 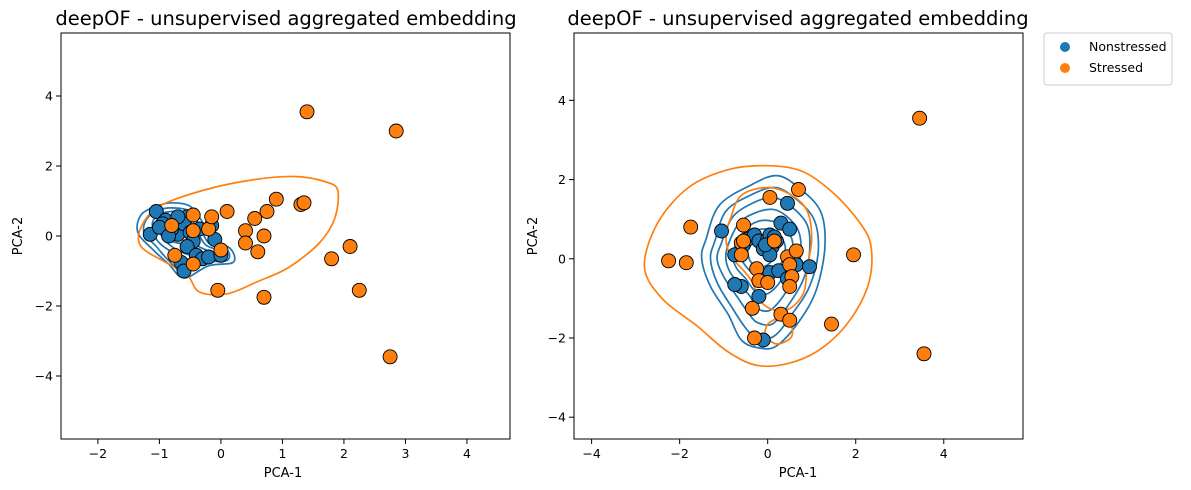 What do you see at coordinates (1065, 68) in the screenshot?
I see `legend-marker-stressed` at bounding box center [1065, 68].